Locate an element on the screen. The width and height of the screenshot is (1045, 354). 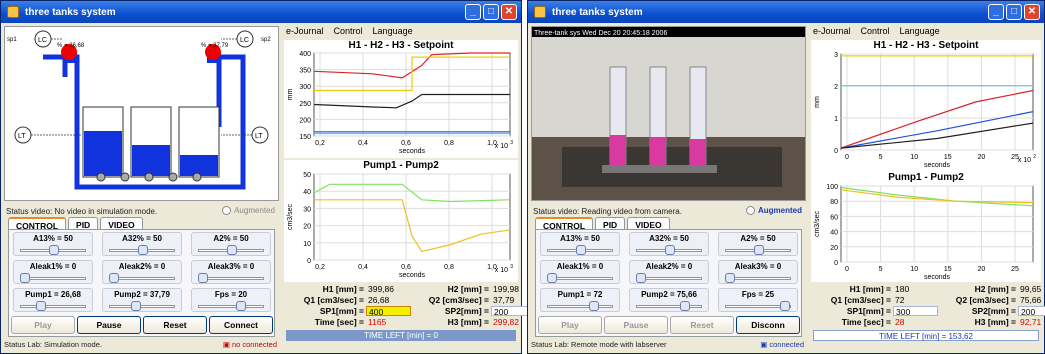
h1-series is located at coordinates (411, 65).